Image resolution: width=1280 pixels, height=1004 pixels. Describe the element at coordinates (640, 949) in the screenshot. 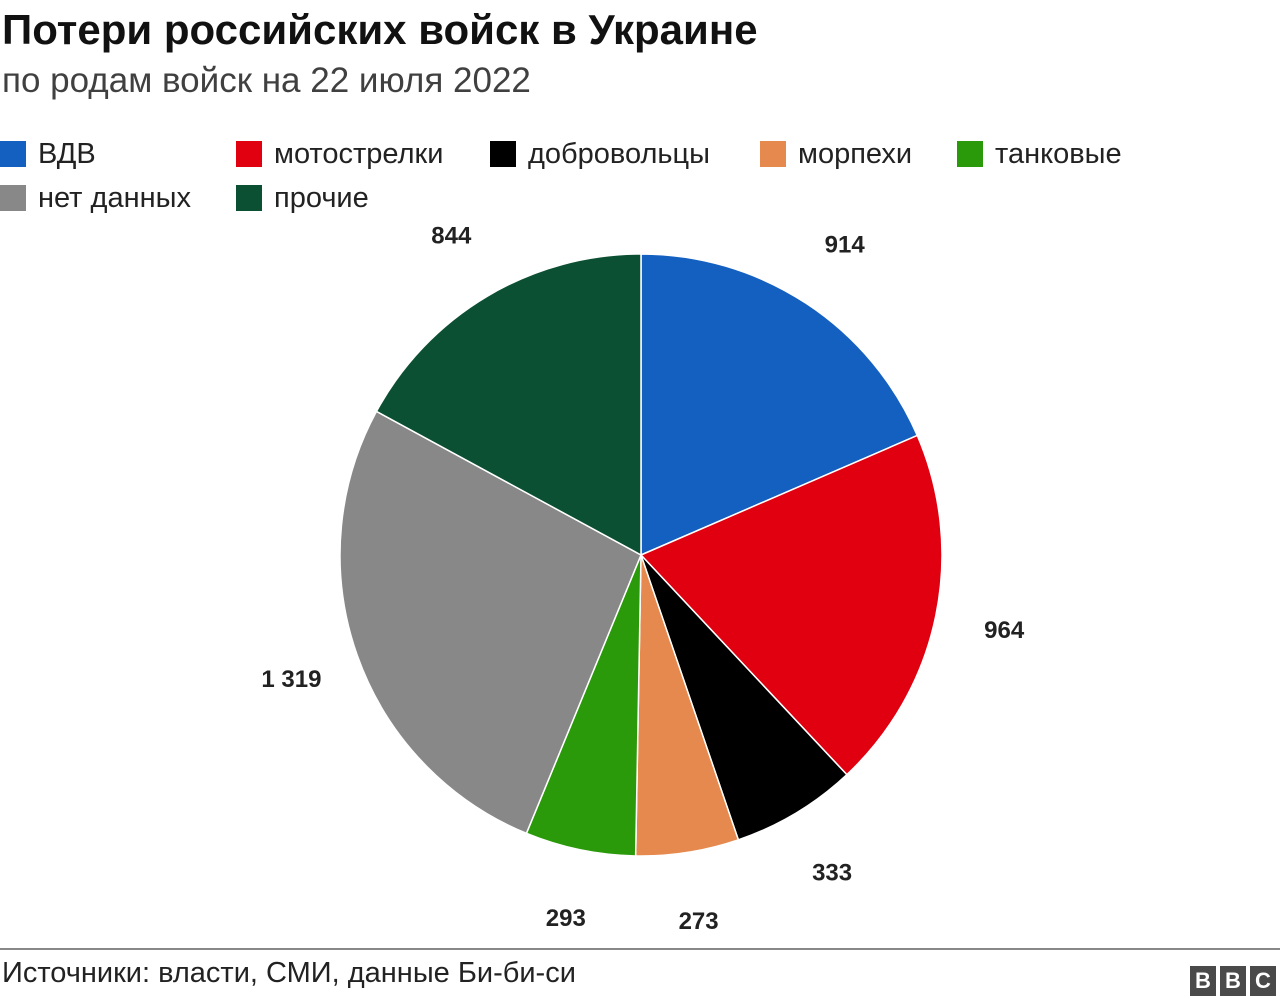

I see `footer-divider` at that location.